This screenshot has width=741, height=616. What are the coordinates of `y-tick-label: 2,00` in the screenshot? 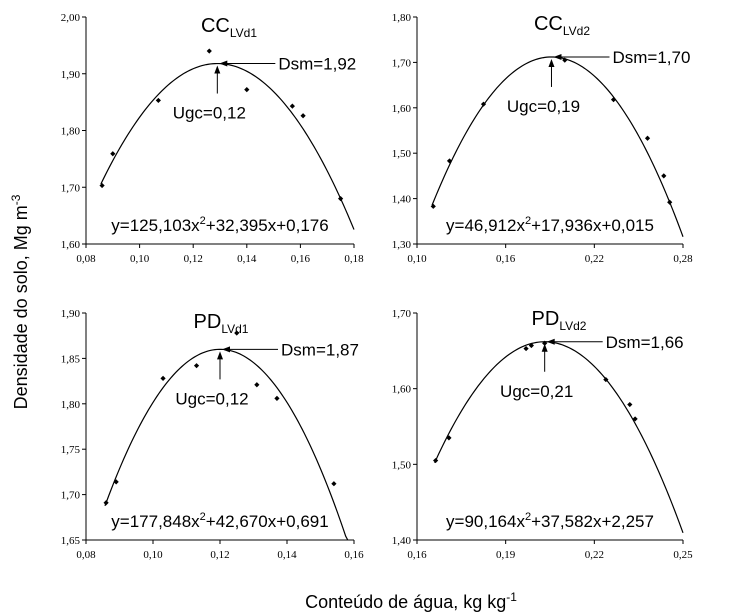 It's located at (71, 18).